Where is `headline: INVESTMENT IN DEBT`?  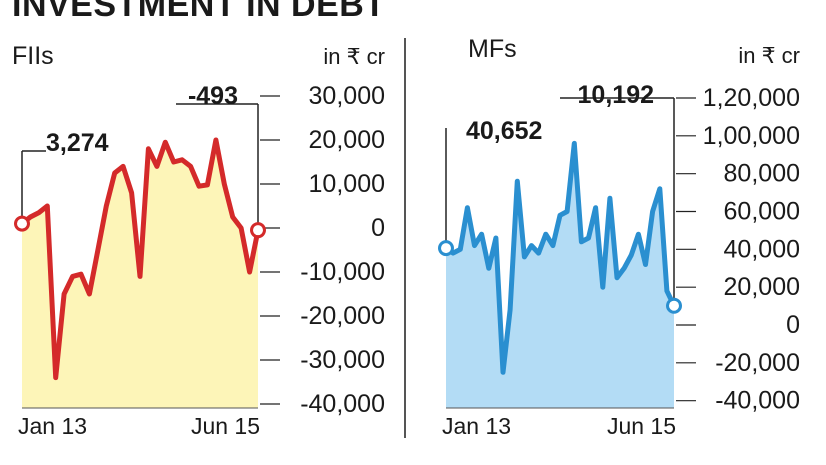
headline: INVESTMENT IN DEBT is located at coordinates (199, 12).